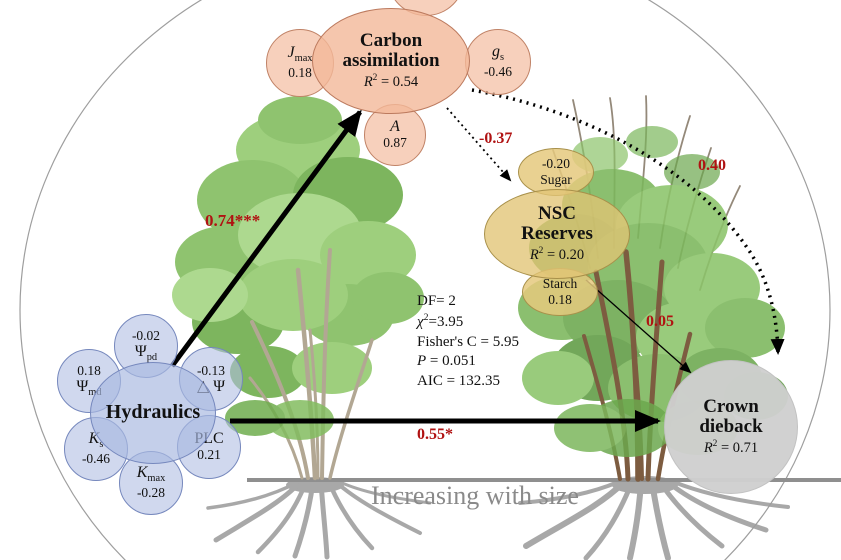 The image size is (841, 560). What do you see at coordinates (300, 72) in the screenshot?
I see `jmax-value: 0.18` at bounding box center [300, 72].